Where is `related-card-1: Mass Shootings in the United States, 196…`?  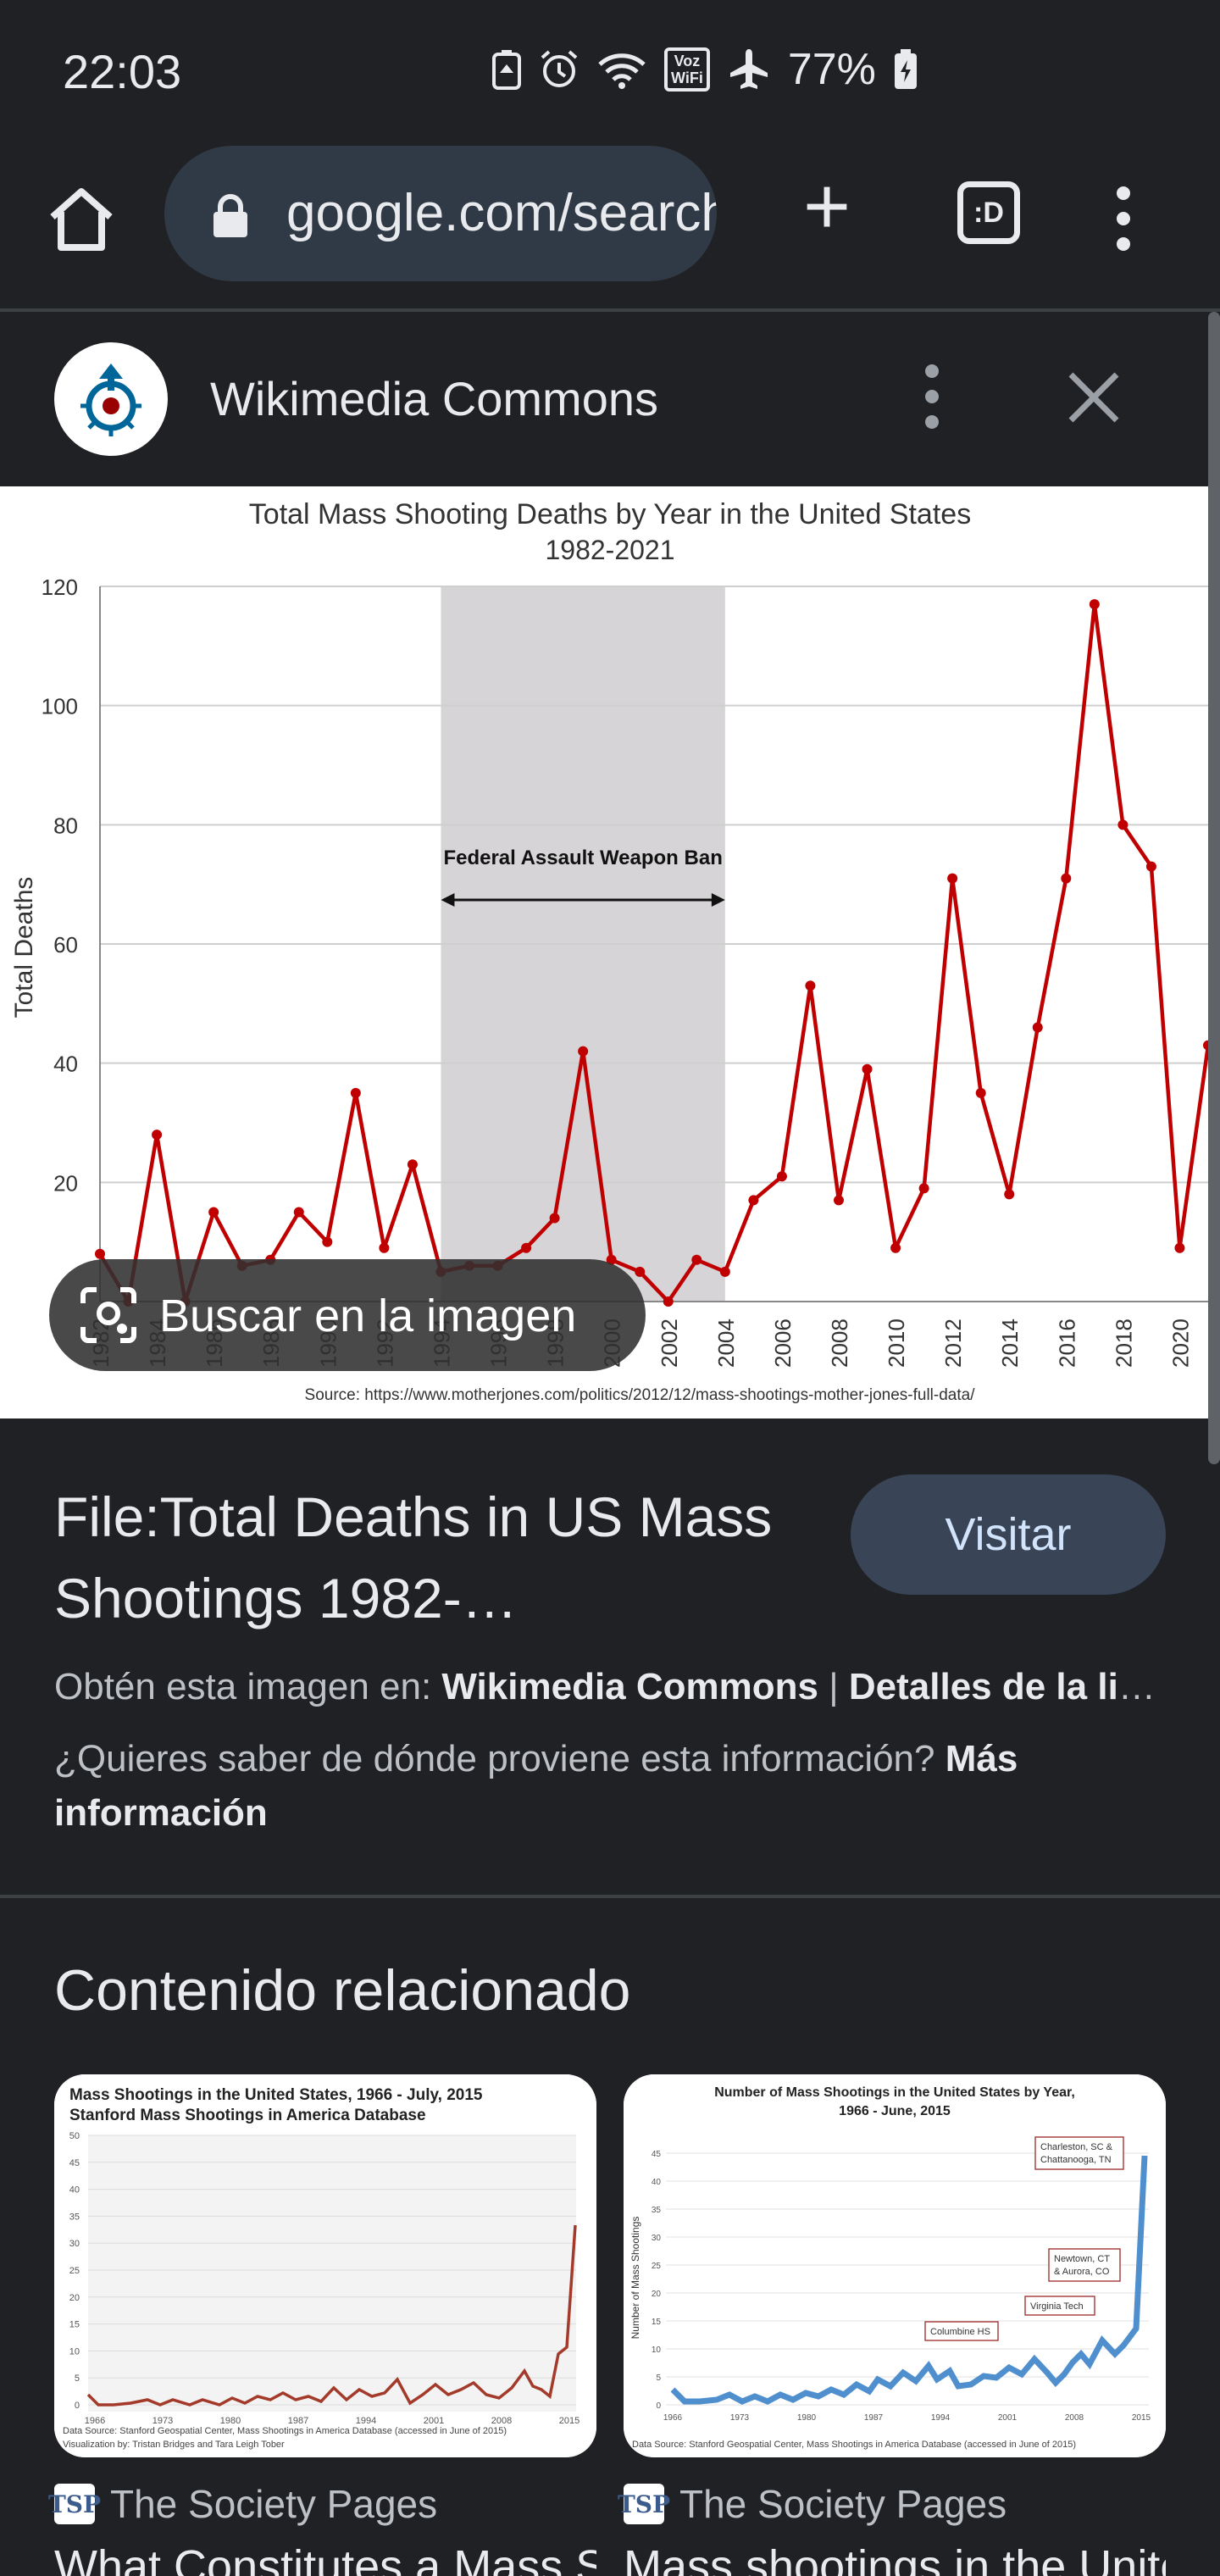
related-card-1: Mass Shootings in the United States, 196… is located at coordinates (325, 2265).